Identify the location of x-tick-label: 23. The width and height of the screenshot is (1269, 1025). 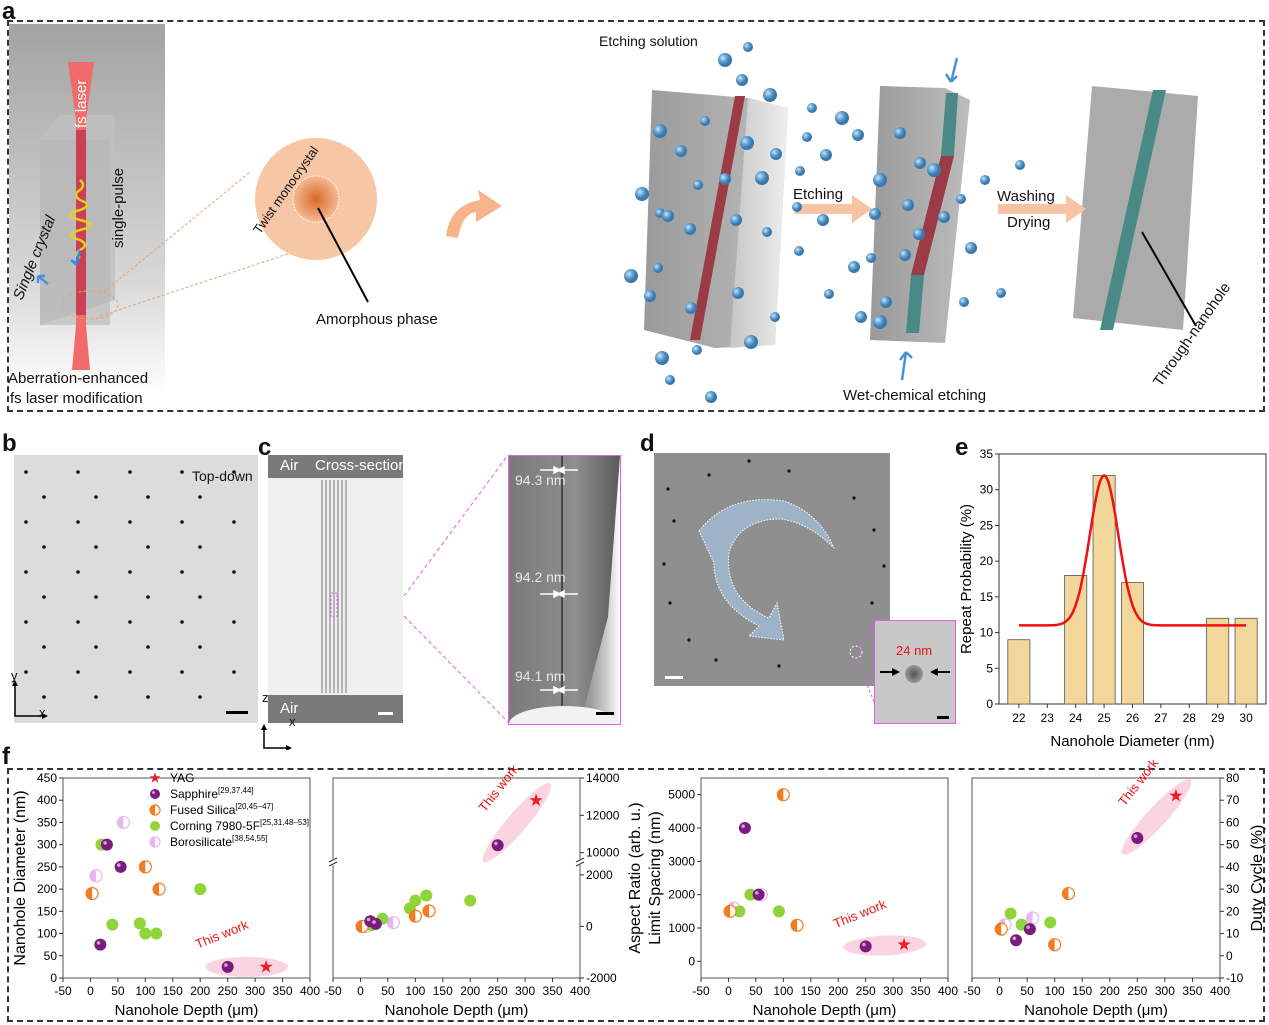
(1048, 718).